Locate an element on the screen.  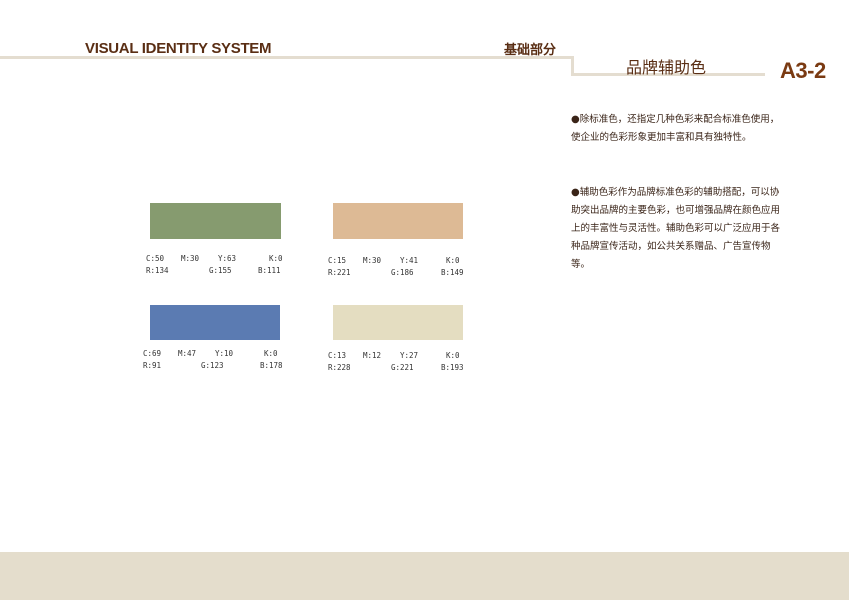
swatch-color-peach is located at coordinates (398, 221).